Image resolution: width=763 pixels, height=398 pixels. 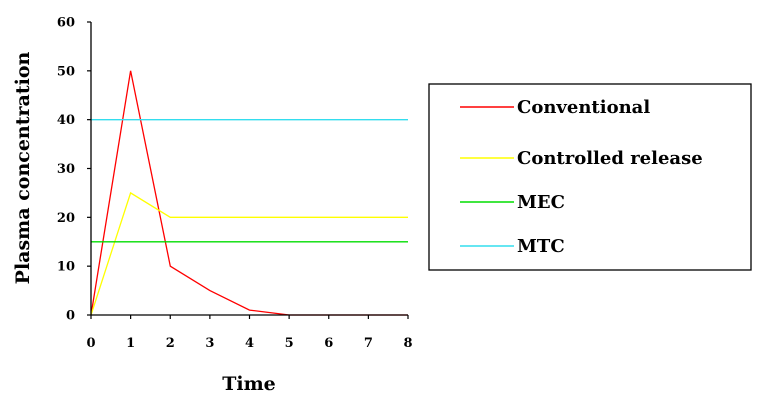 I want to click on legend-label-conventional: Conventional, so click(x=583, y=107).